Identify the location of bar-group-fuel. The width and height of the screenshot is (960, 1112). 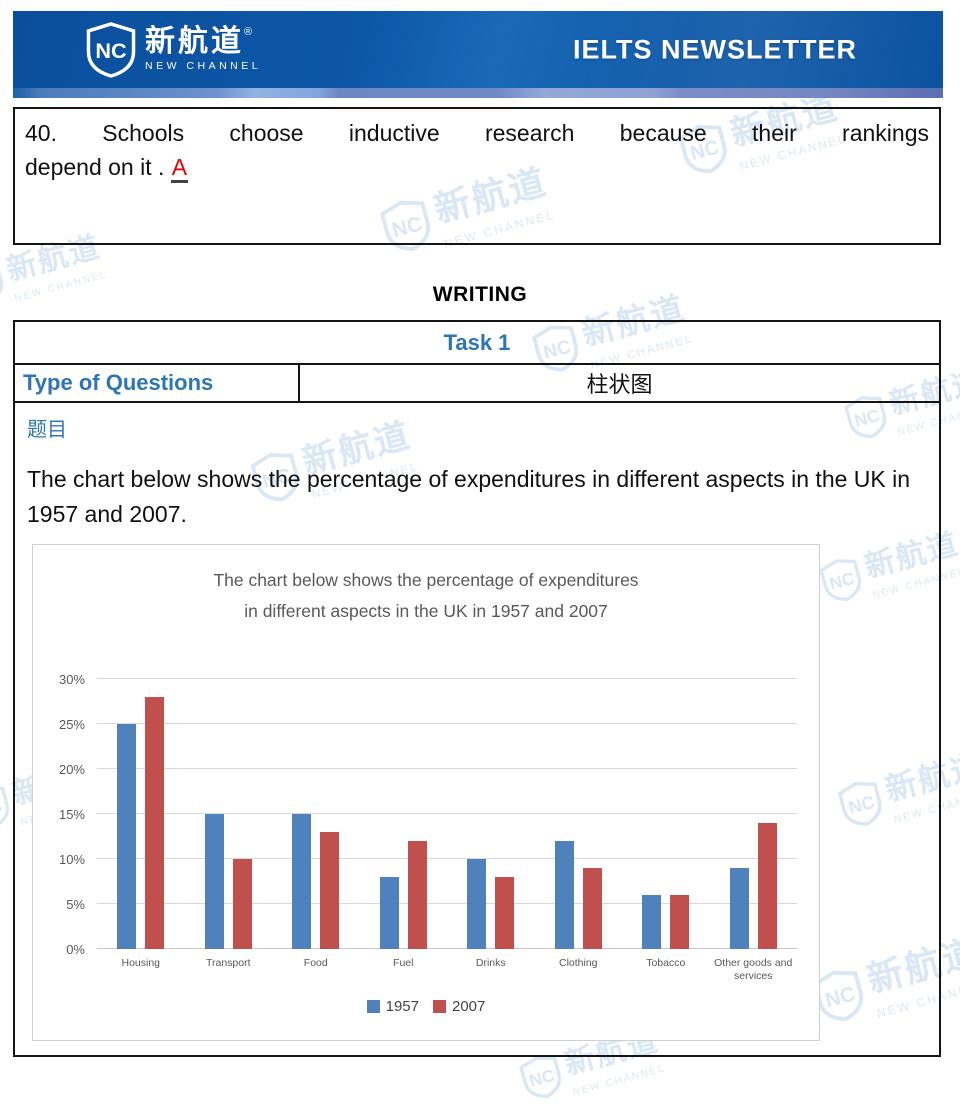
(404, 814).